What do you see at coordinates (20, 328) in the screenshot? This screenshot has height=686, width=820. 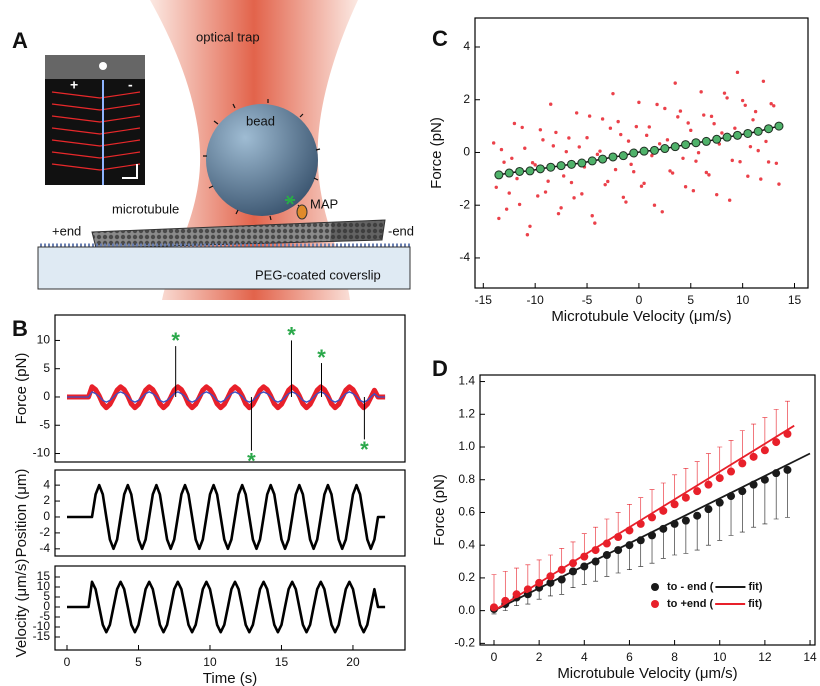 I see `panel-label: B` at bounding box center [20, 328].